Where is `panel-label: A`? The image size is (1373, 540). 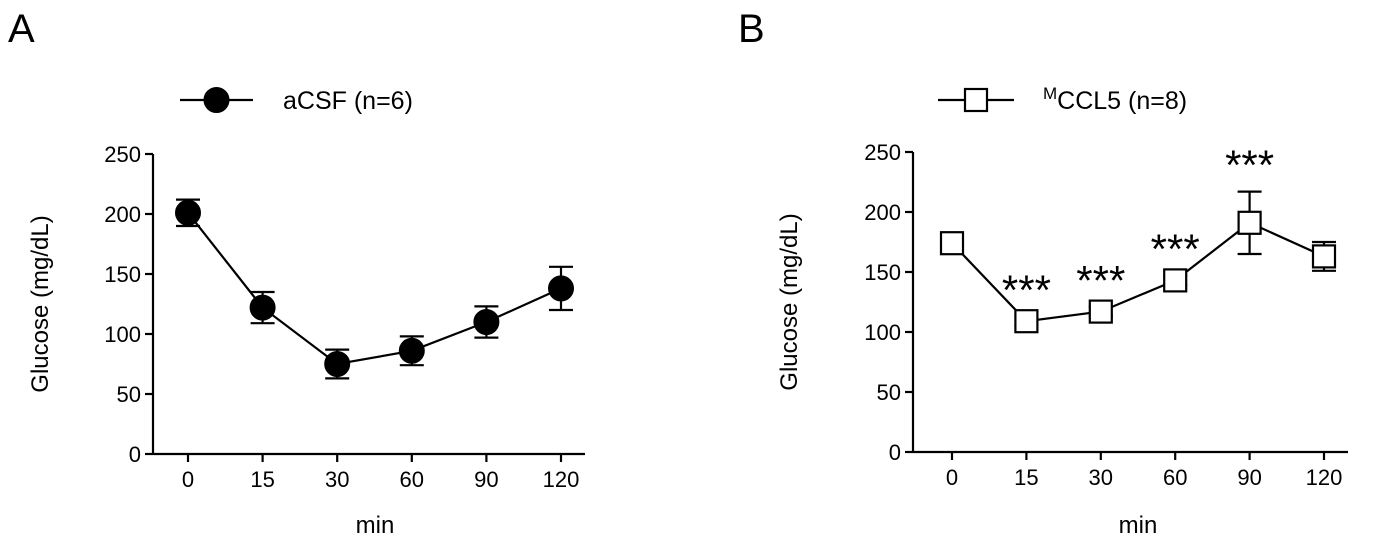 panel-label: A is located at coordinates (21, 29).